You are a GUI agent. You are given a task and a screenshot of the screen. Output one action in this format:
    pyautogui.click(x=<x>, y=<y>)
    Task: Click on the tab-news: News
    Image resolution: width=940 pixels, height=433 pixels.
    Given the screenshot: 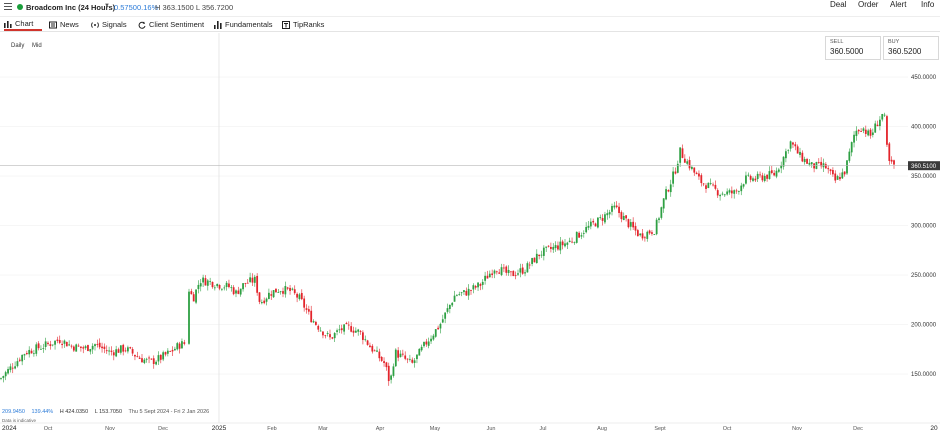 What is the action you would take?
    pyautogui.click(x=64, y=24)
    